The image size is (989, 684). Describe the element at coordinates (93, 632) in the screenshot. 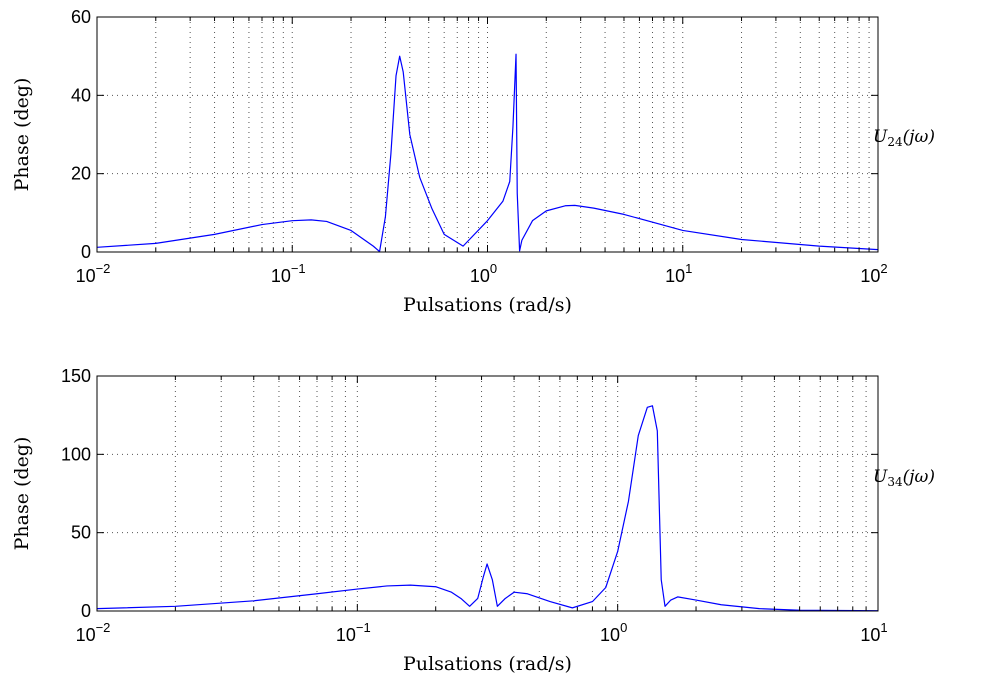

I see `bottom-xtick-label: 10⁻²` at that location.